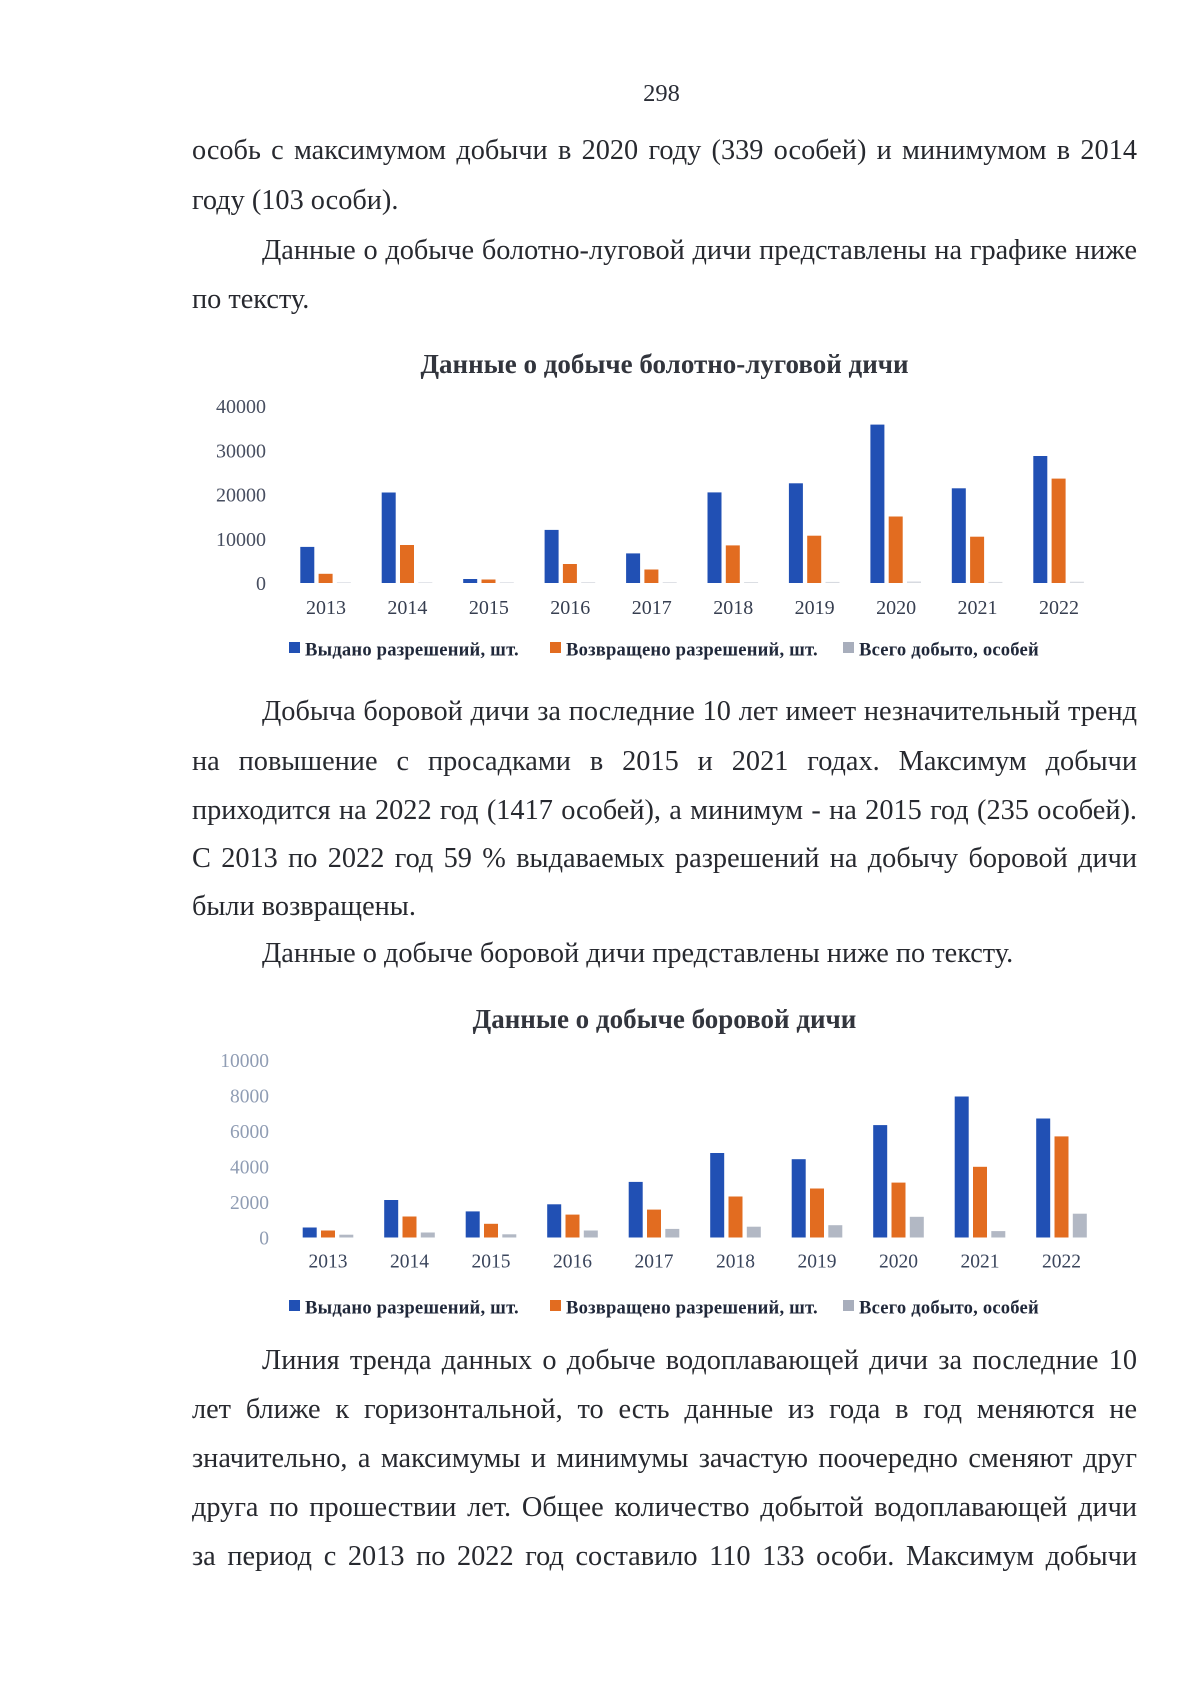 The image size is (1200, 1704). Describe the element at coordinates (249, 1203) in the screenshot. I see `svg-text: 2000` at that location.